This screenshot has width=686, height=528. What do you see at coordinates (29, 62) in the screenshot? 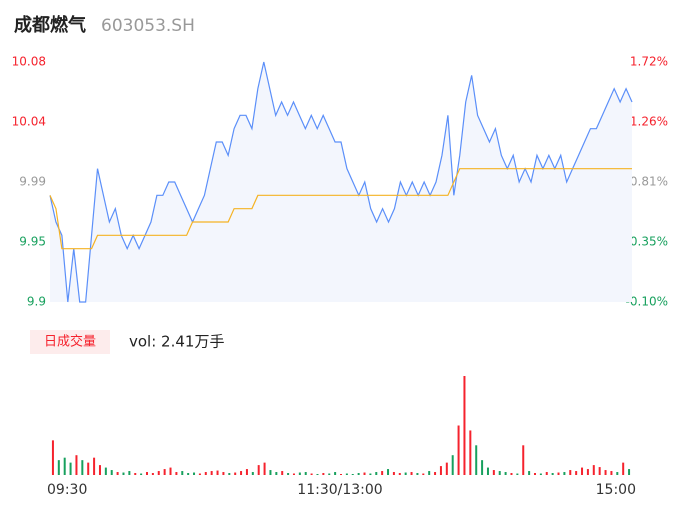
I see `y-tick-label: 10.08` at bounding box center [29, 62].